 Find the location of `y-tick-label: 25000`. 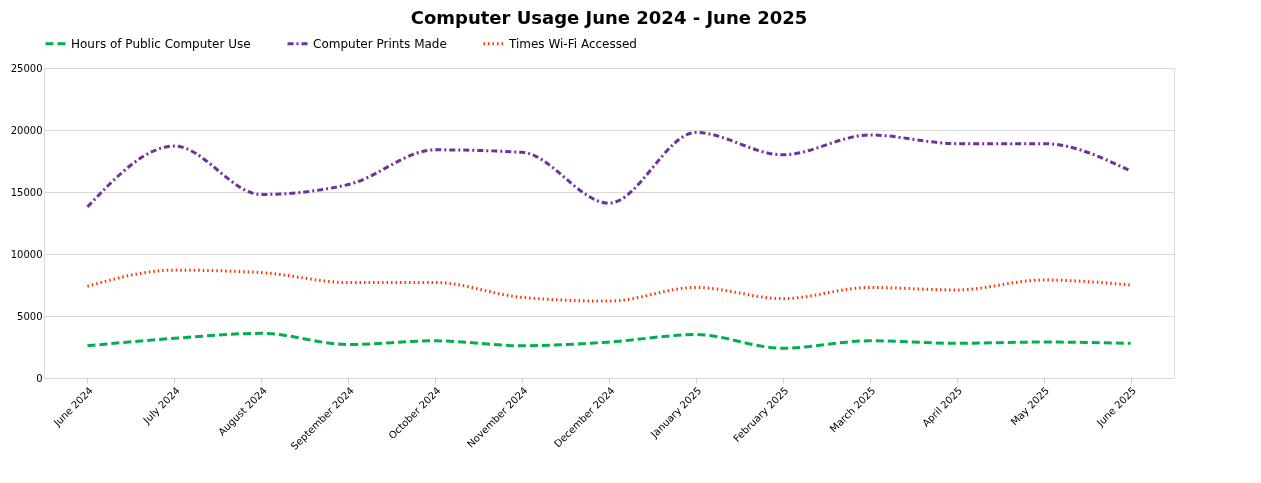

y-tick-label: 25000 is located at coordinates (26, 68).